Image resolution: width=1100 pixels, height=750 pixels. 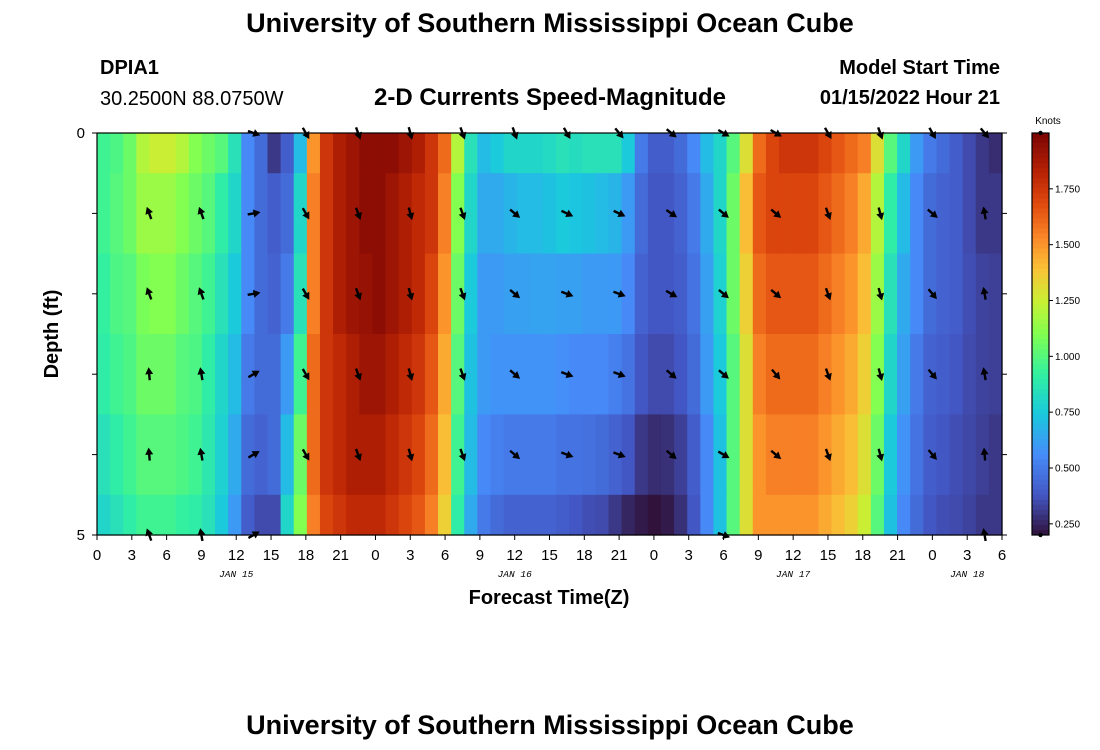 What do you see at coordinates (550, 97) in the screenshot?
I see `chart-subtitle: 2-D Currents Speed-Magnitude` at bounding box center [550, 97].